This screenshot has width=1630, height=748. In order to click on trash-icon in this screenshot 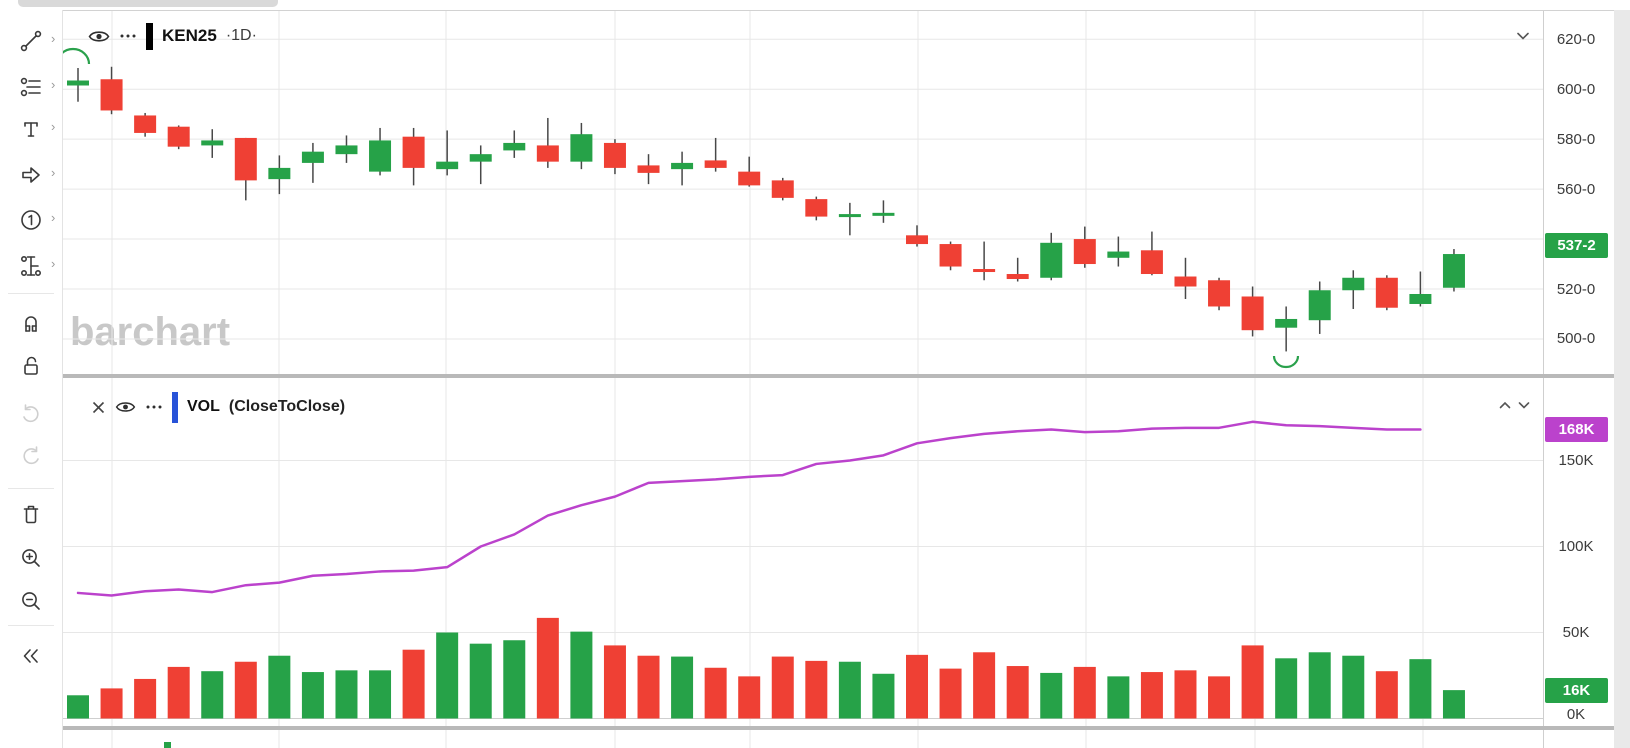, I will do `click(31, 514)`.